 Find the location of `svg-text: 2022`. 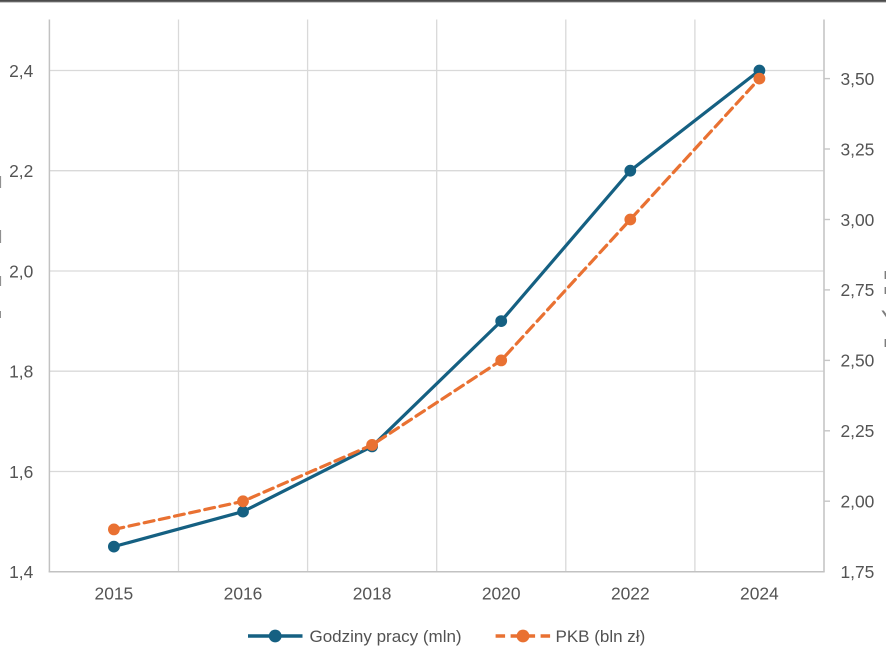

svg-text: 2022 is located at coordinates (630, 593).